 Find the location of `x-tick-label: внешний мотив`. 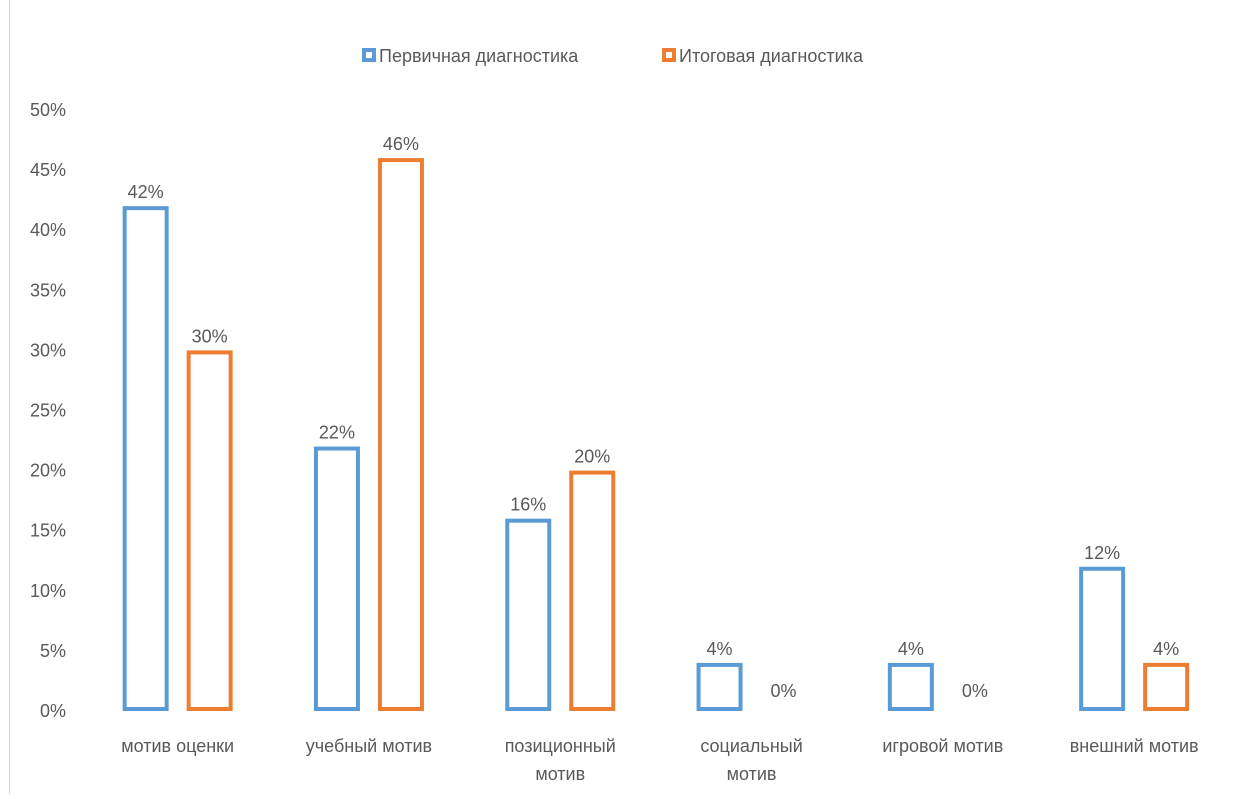

x-tick-label: внешний мотив is located at coordinates (1134, 746).